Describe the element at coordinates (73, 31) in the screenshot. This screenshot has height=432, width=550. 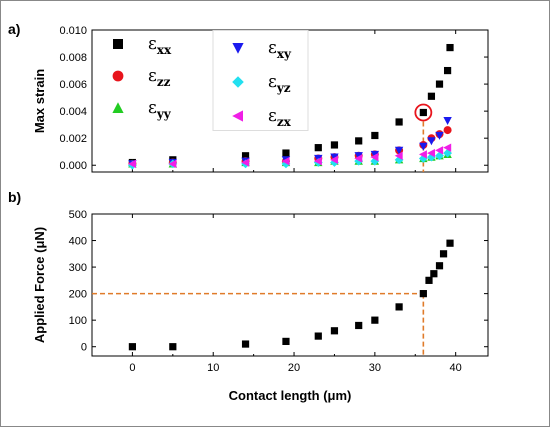
I see `panel-a-y-tick-label: 0.010` at that location.